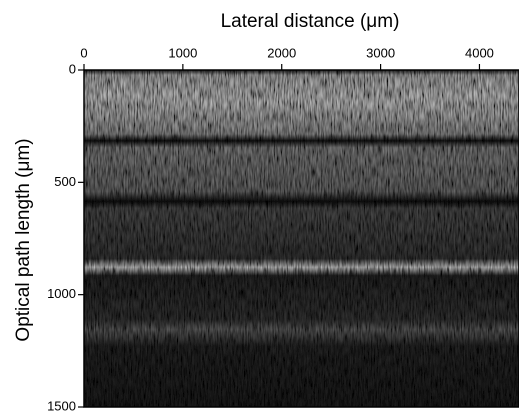 Image resolution: width=519 pixels, height=413 pixels. I want to click on x-tick-label: 1000, so click(182, 52).